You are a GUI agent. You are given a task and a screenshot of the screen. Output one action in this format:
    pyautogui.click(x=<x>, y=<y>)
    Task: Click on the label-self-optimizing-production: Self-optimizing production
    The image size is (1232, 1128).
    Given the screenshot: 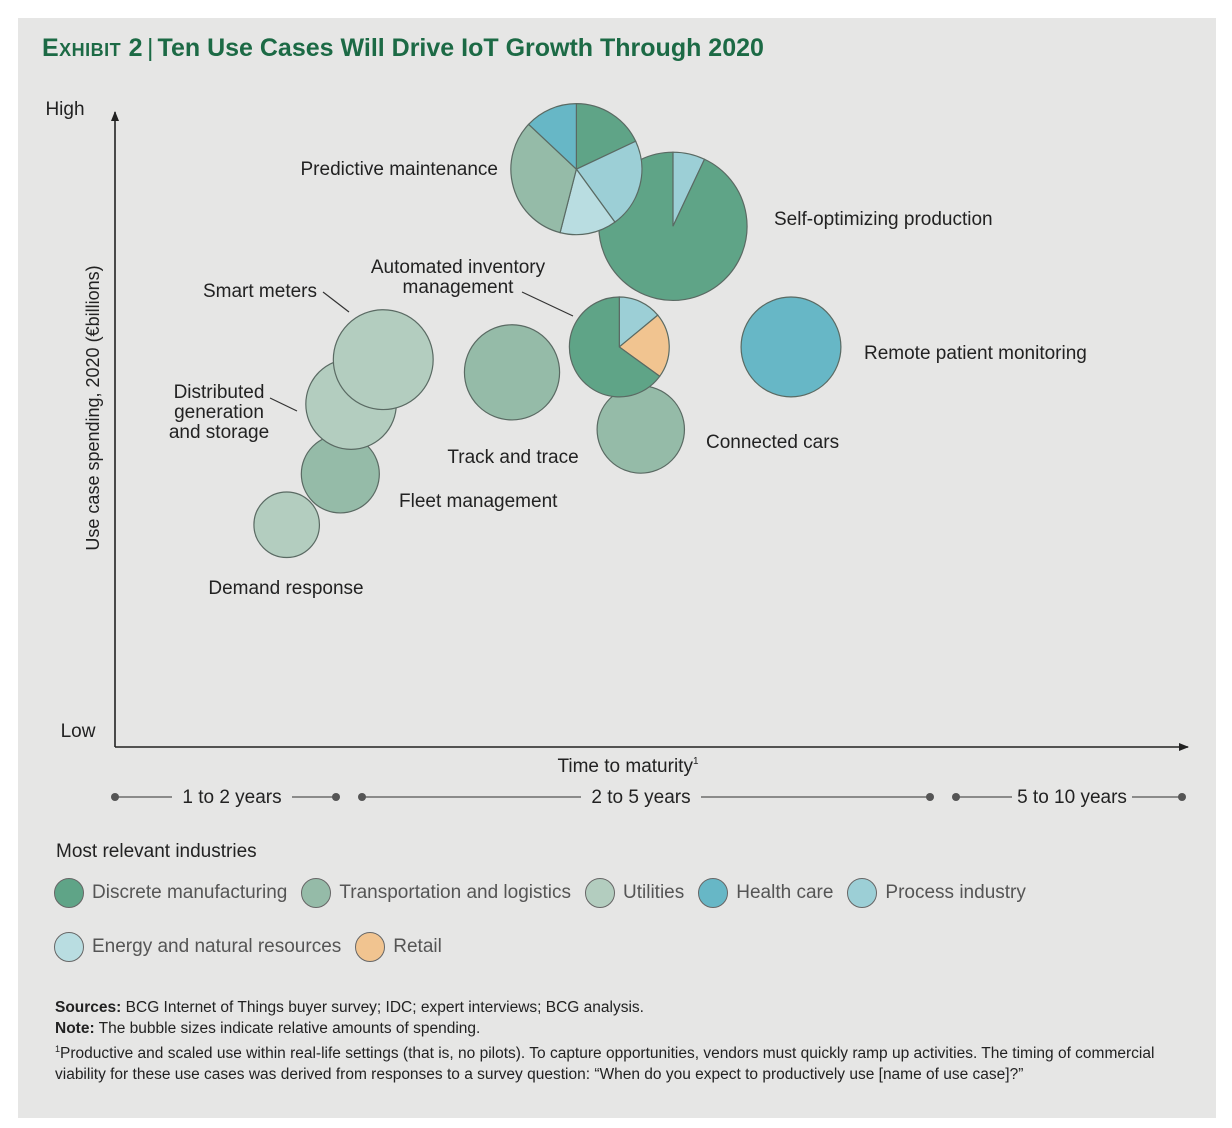 What is the action you would take?
    pyautogui.click(x=883, y=219)
    